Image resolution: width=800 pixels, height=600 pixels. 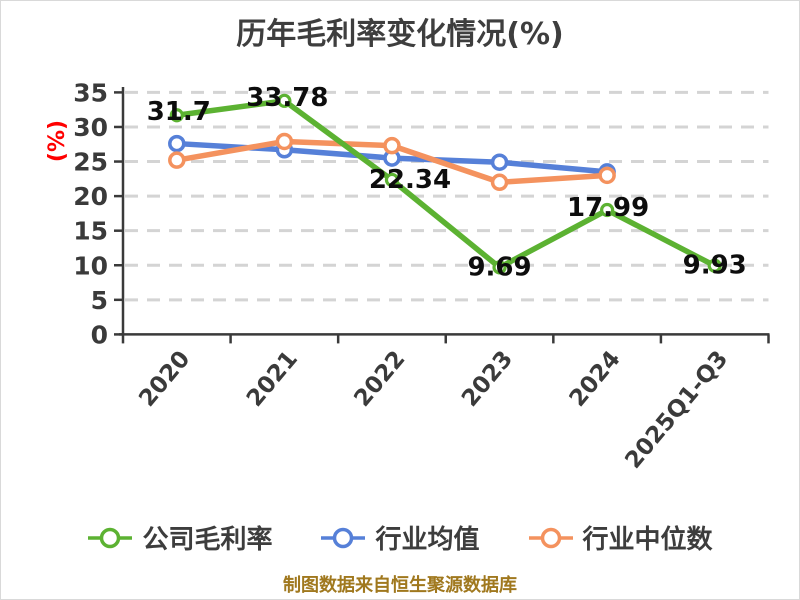 I want to click on data-source-note: 制图数据来自恒生聚源数据库, so click(x=400, y=585).